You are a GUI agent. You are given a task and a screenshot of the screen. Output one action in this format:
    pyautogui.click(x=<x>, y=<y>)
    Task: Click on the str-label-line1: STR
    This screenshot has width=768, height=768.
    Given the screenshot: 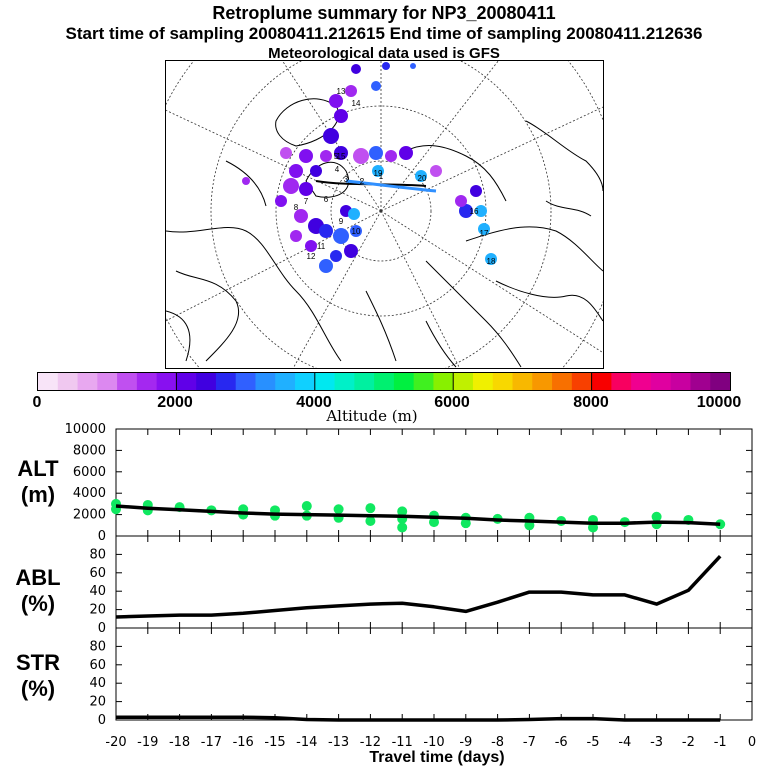 What is the action you would take?
    pyautogui.click(x=38, y=662)
    